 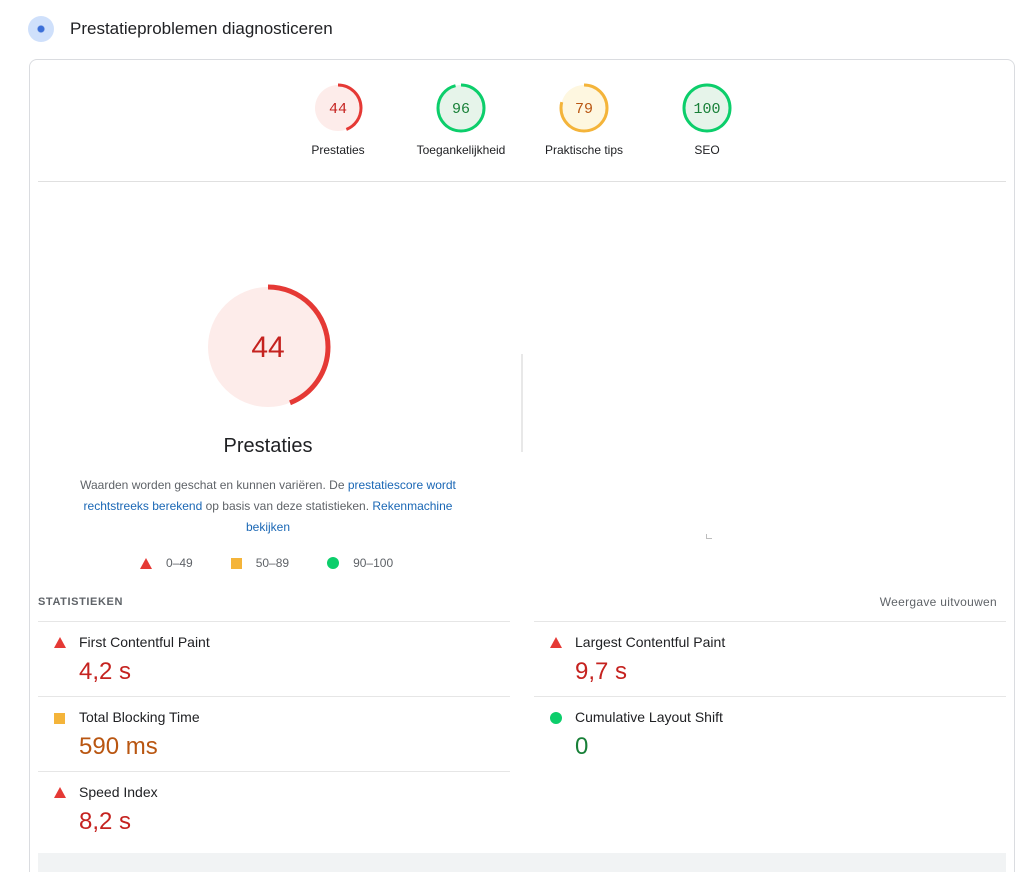 I want to click on score-legend: 0–49 50–89 90–100, so click(x=285, y=563).